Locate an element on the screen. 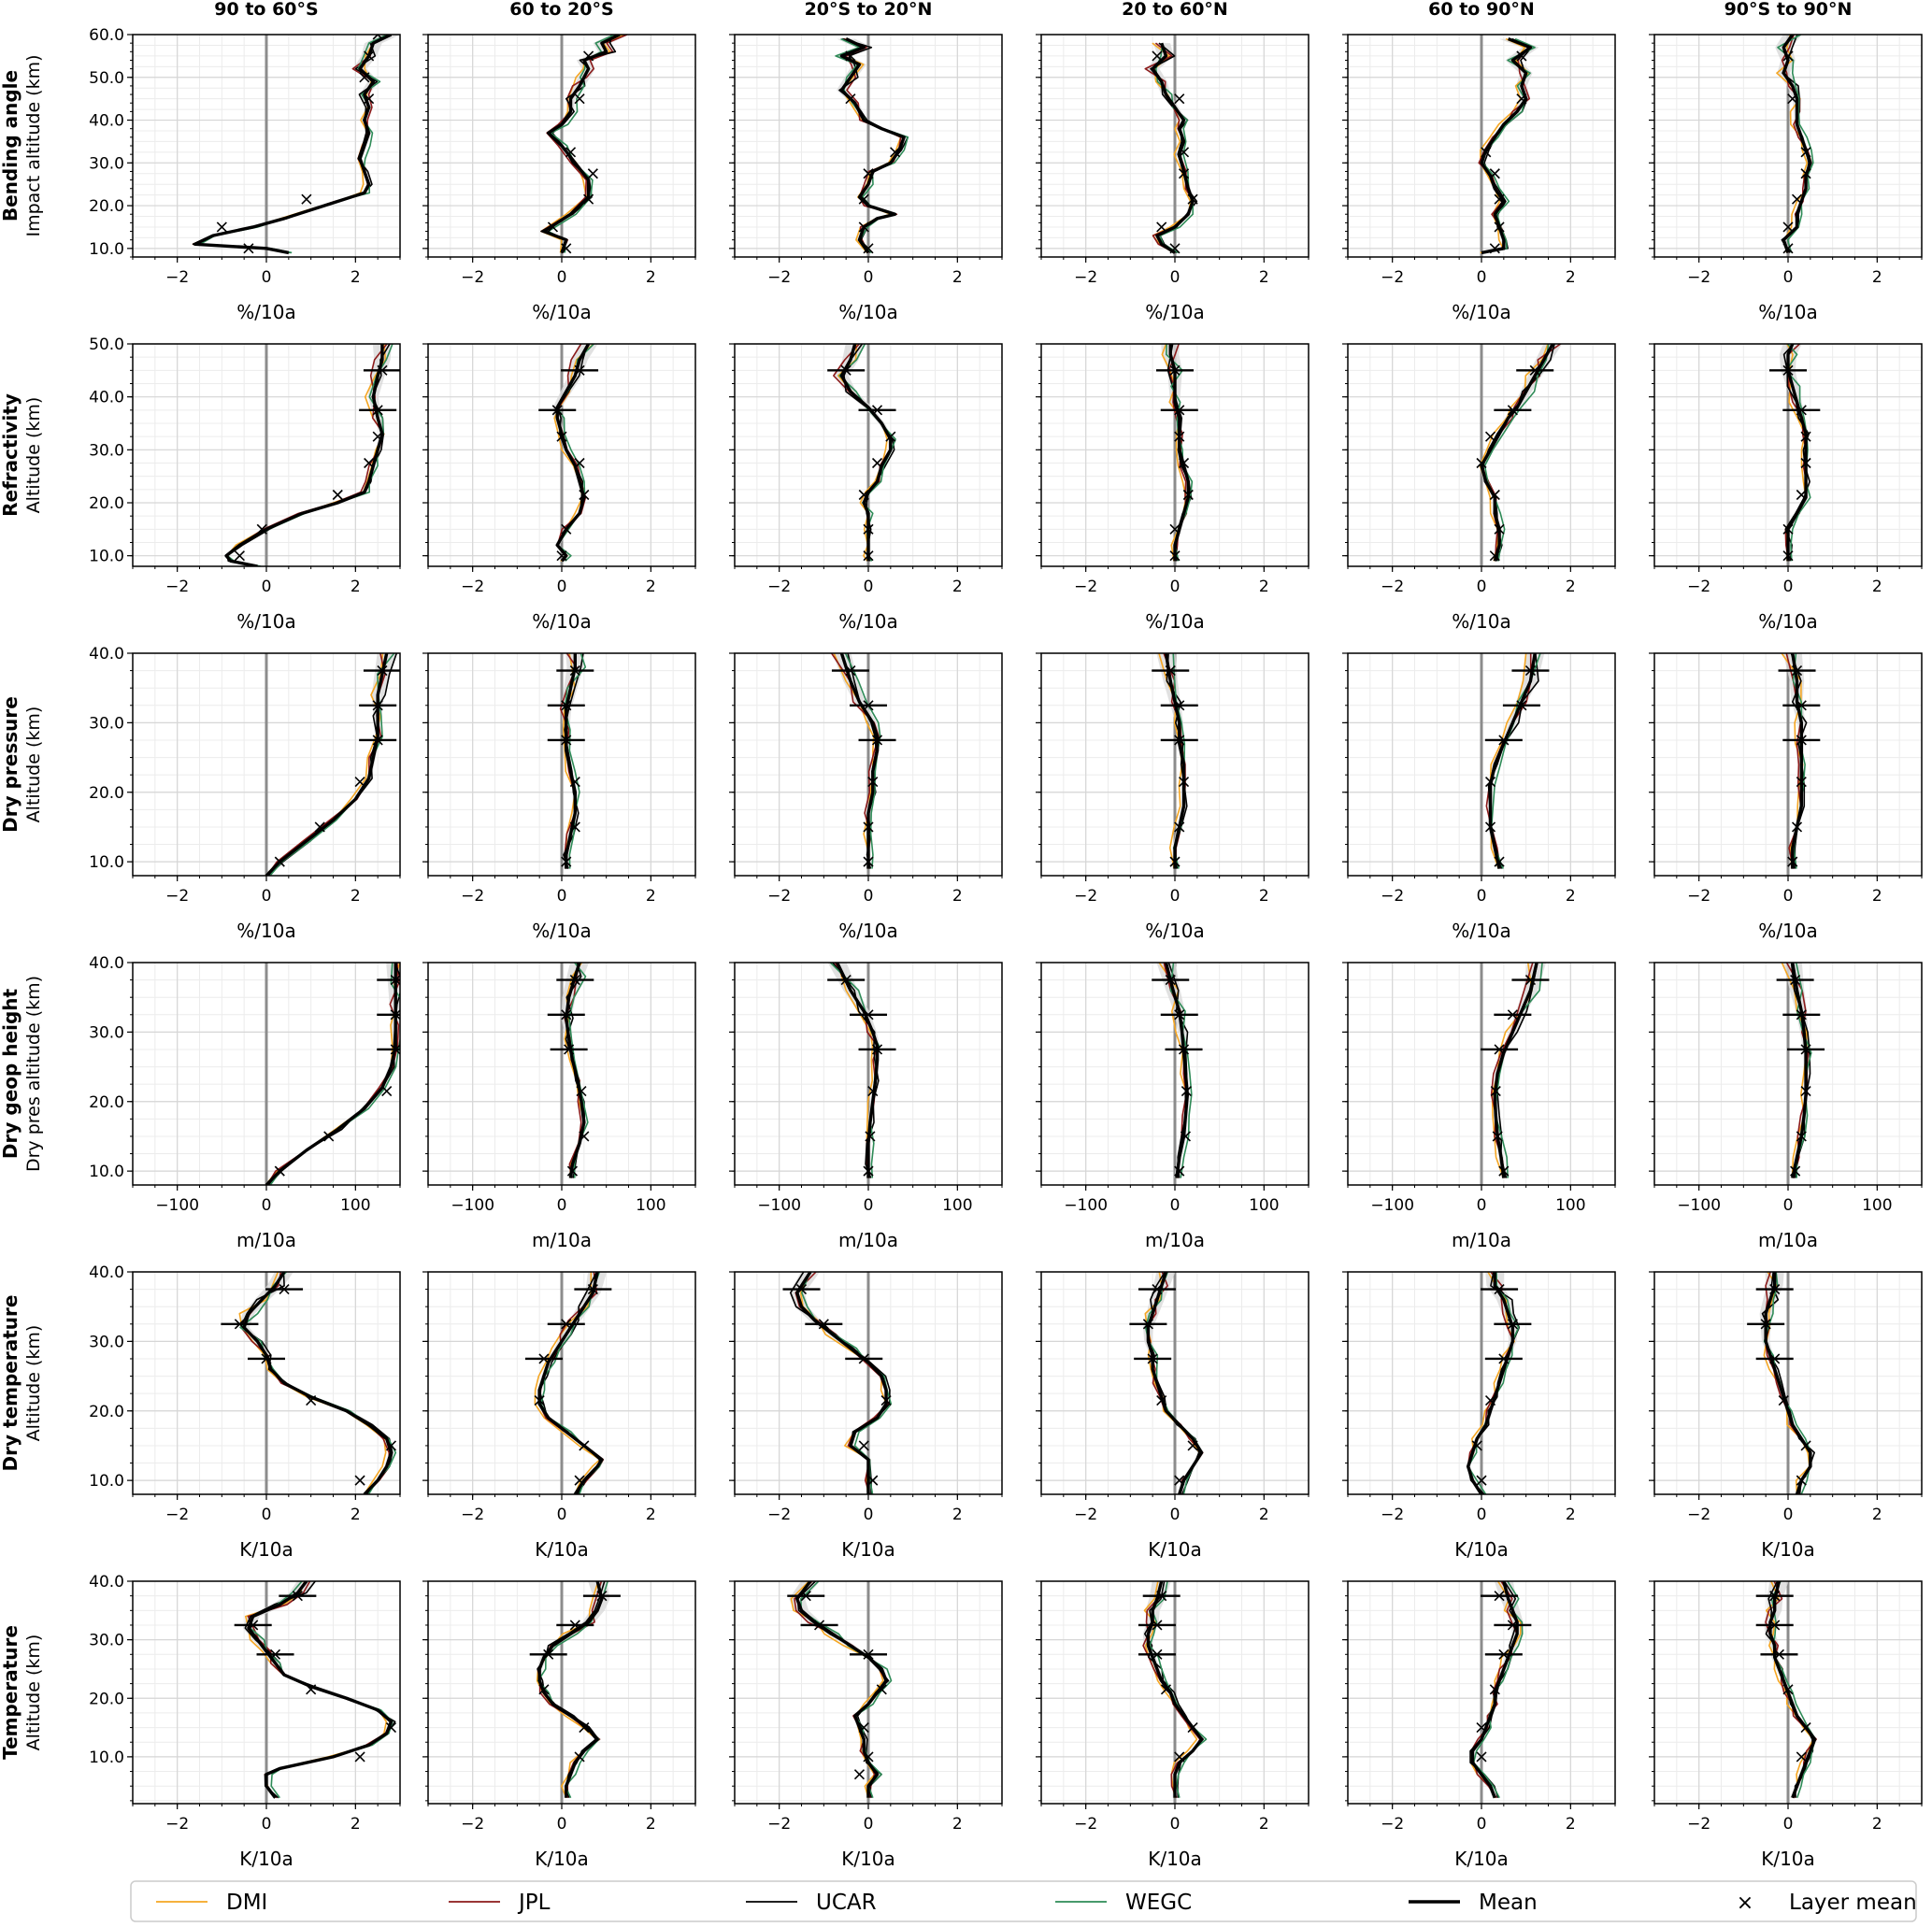 The width and height of the screenshot is (1932, 1927). column-title: 90 to 60°S is located at coordinates (266, 10).